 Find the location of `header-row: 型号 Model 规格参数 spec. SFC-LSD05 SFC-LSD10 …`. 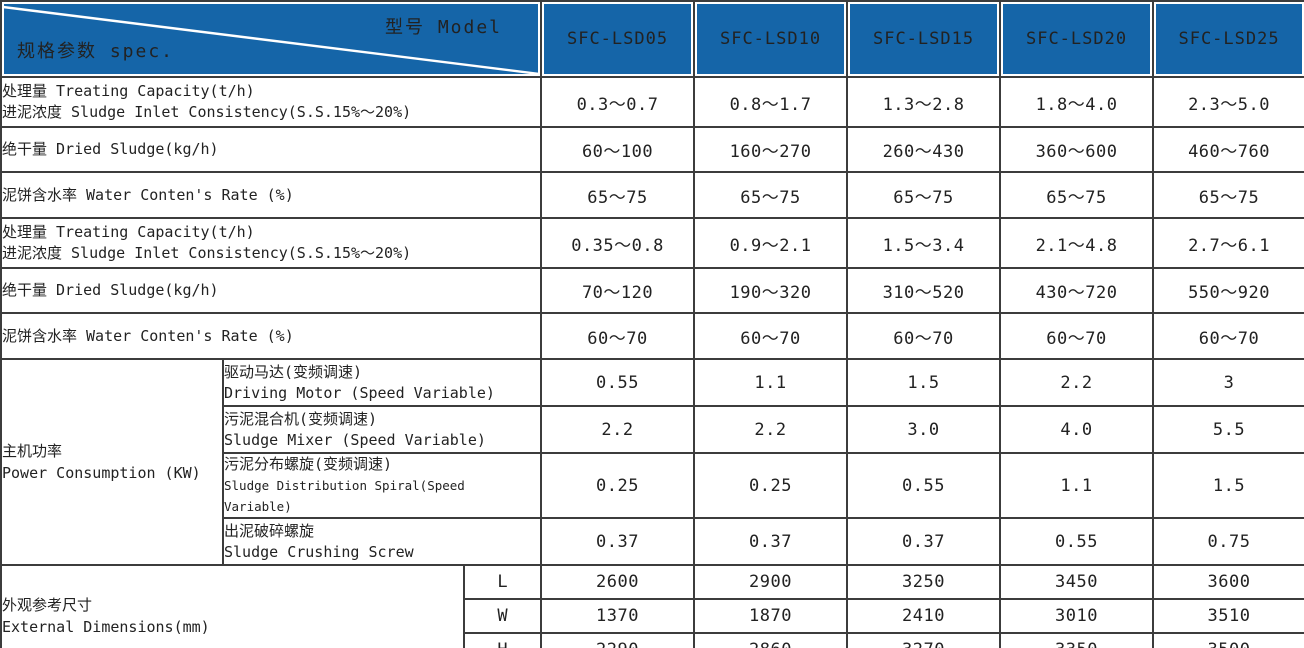

header-row: 型号 Model 规格参数 spec. SFC-LSD05 SFC-LSD10 … is located at coordinates (652, 39).